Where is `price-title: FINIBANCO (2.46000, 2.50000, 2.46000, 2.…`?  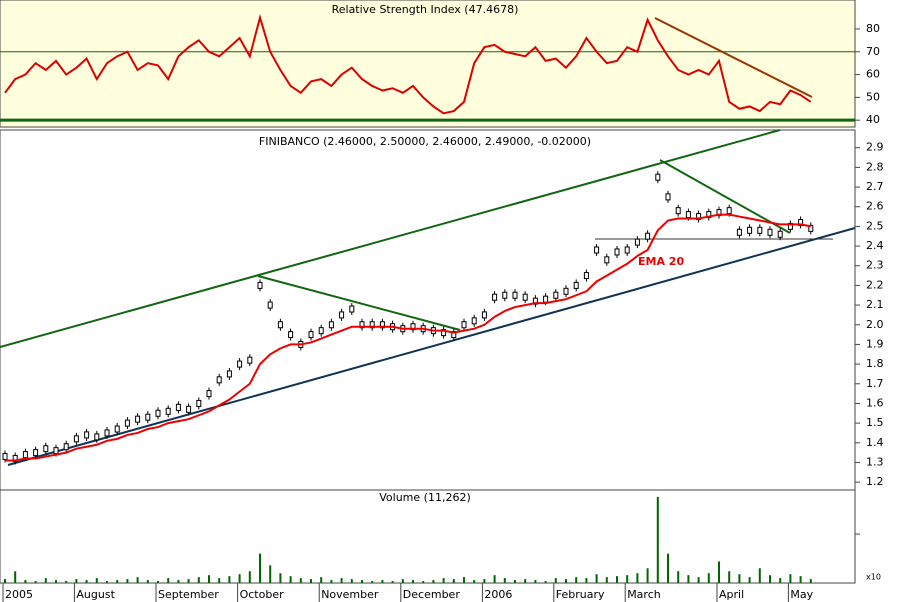 price-title: FINIBANCO (2.46000, 2.50000, 2.46000, 2.… is located at coordinates (425, 141).